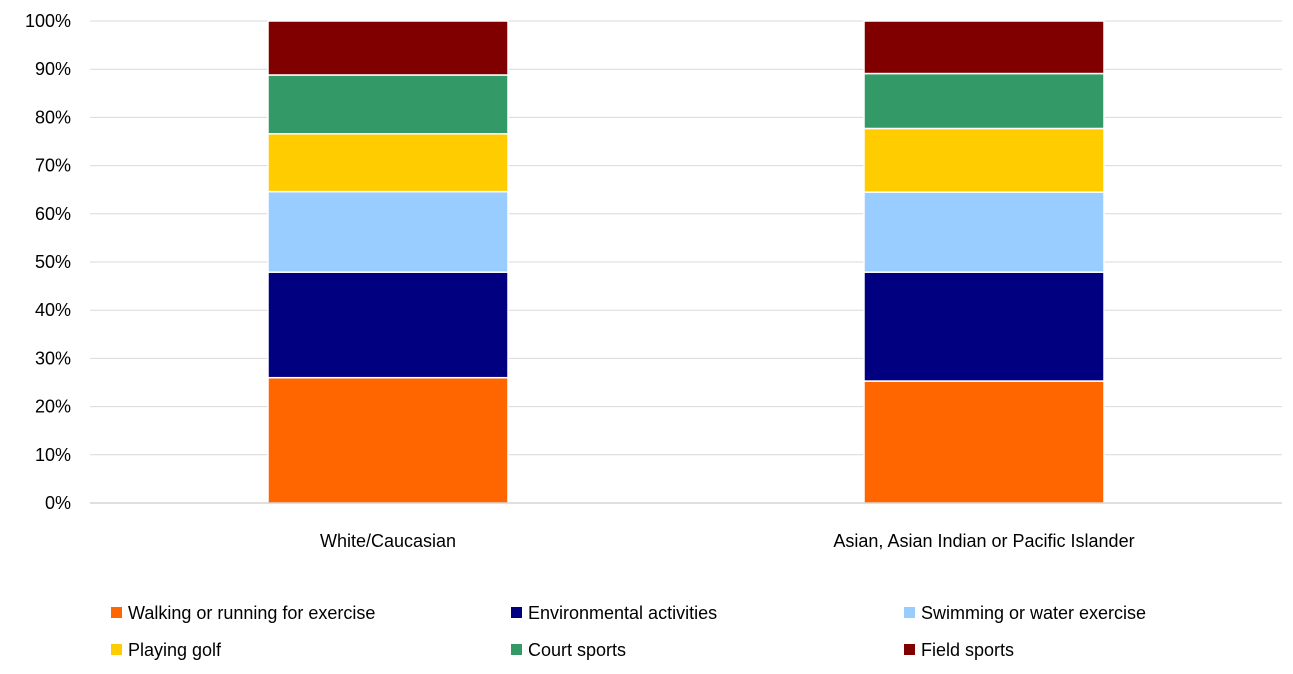 The image size is (1293, 674). What do you see at coordinates (175, 650) in the screenshot?
I see `legend-label: Playing golf` at bounding box center [175, 650].